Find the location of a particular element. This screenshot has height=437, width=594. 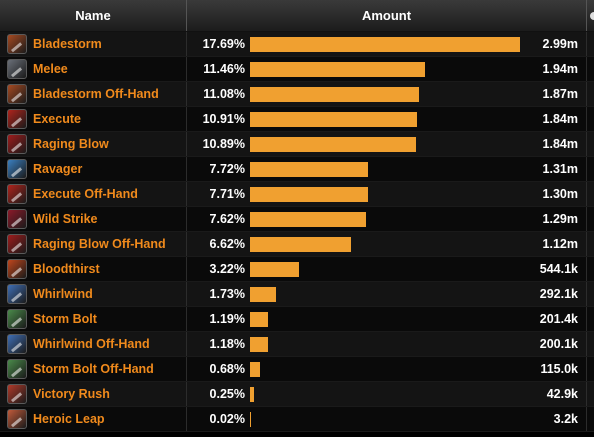

table-row: Heroic Leap 0.02% 3.2k is located at coordinates (297, 419).